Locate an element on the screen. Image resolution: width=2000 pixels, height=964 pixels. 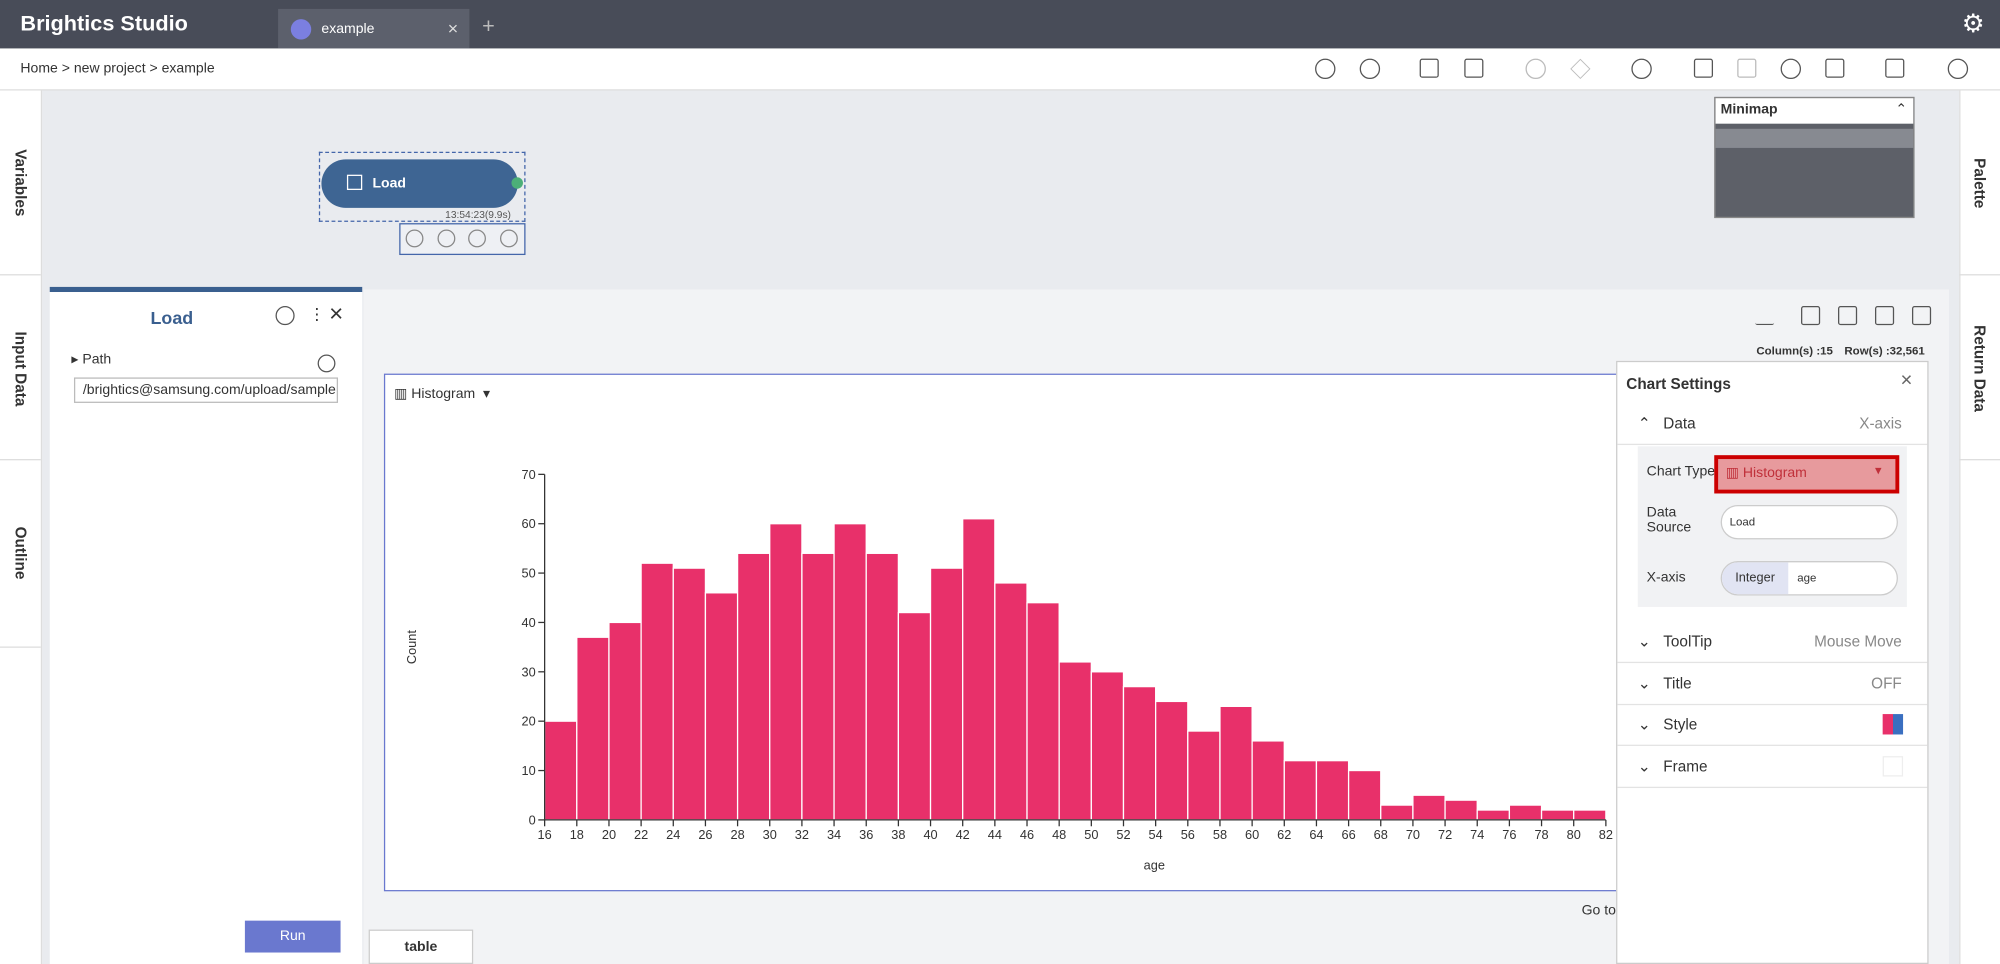
settings-close: × is located at coordinates (1906, 380).